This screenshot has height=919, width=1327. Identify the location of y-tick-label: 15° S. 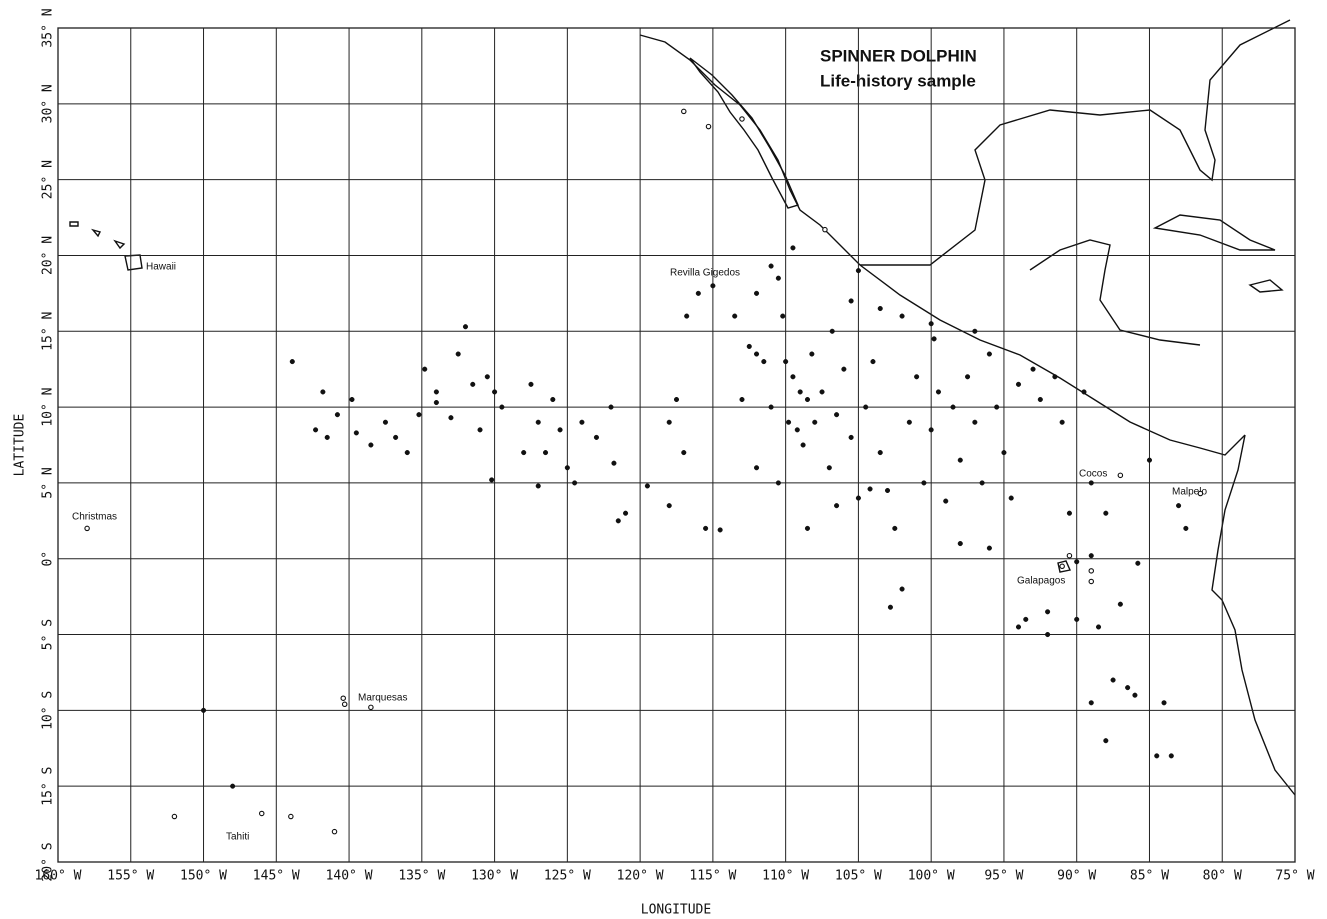
(48, 786).